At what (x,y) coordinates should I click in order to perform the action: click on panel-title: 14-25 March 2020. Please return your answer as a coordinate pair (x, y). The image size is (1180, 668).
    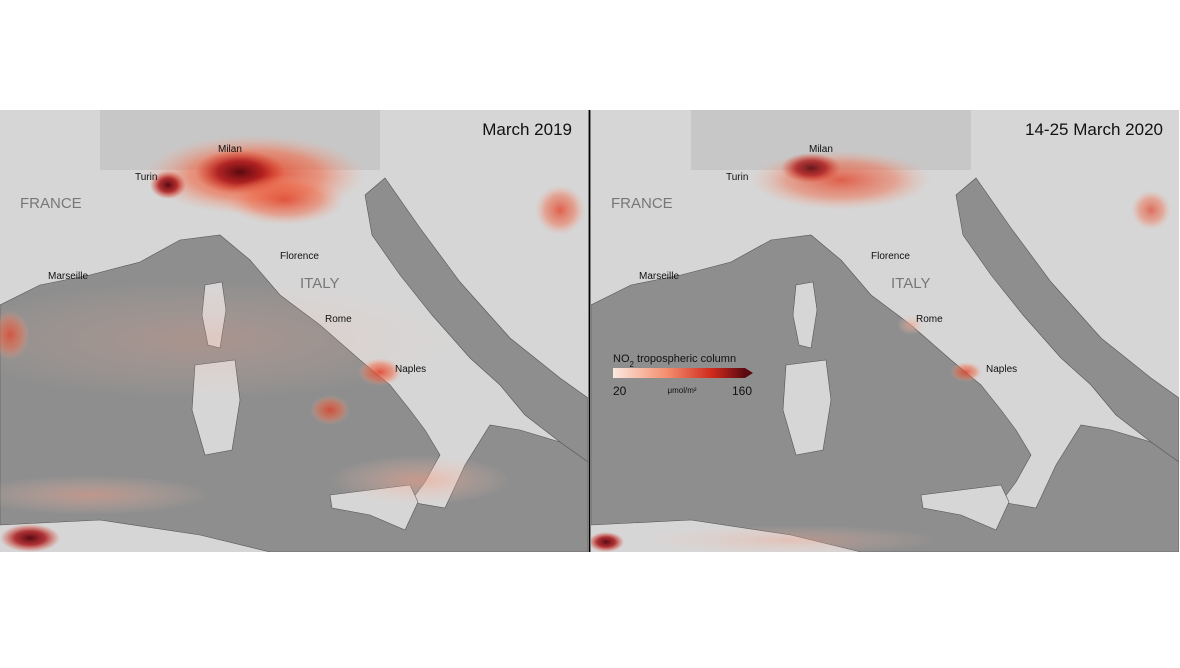
    Looking at the image, I should click on (1094, 129).